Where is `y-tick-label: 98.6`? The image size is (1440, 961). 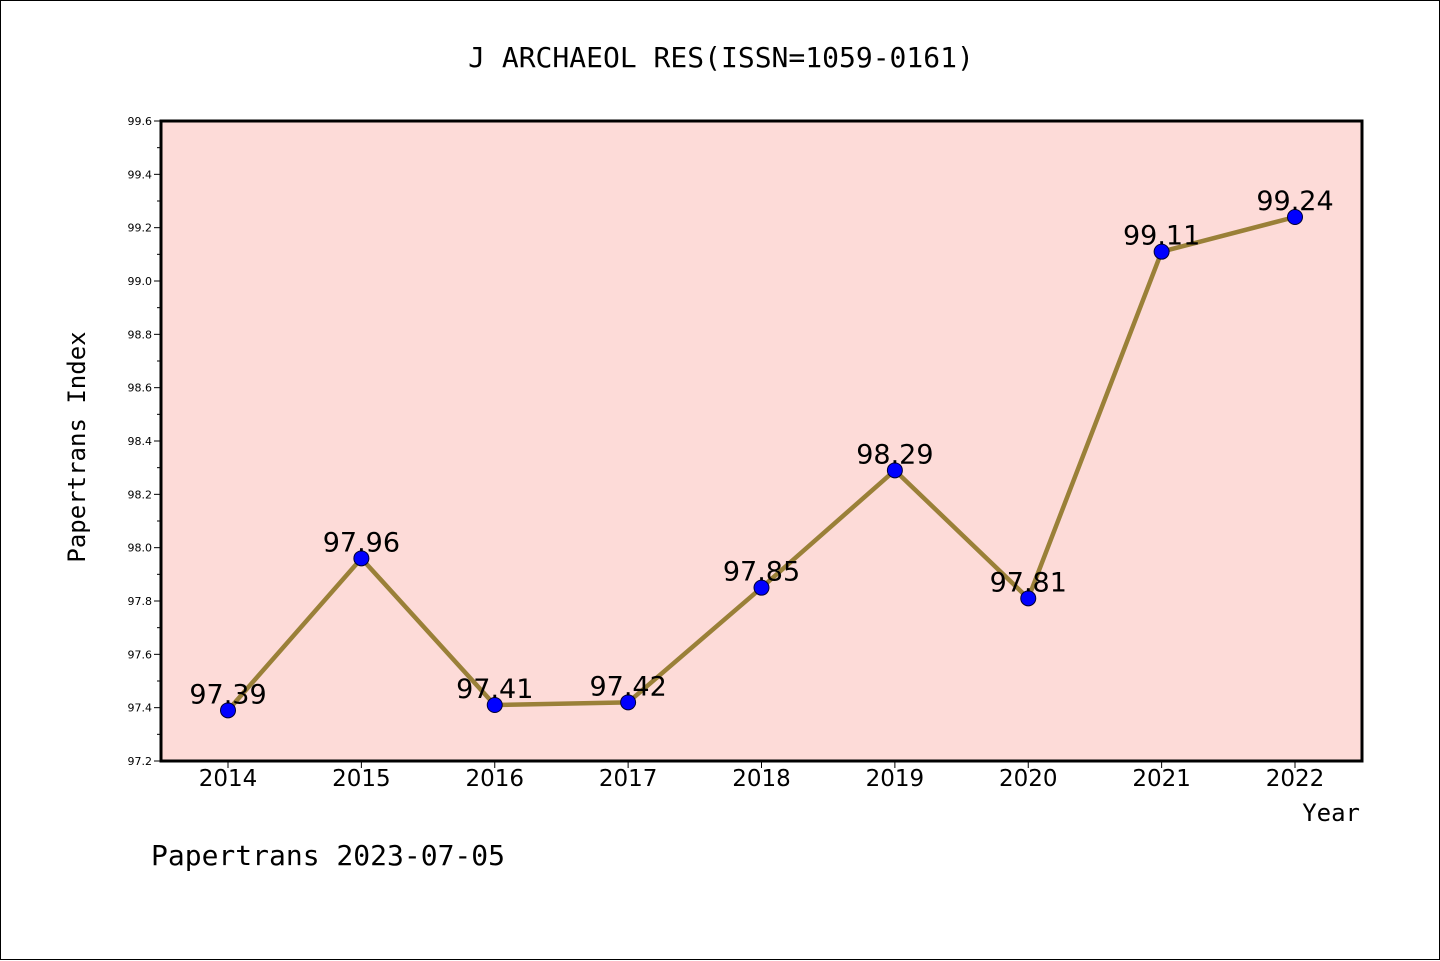 y-tick-label: 98.6 is located at coordinates (140, 388).